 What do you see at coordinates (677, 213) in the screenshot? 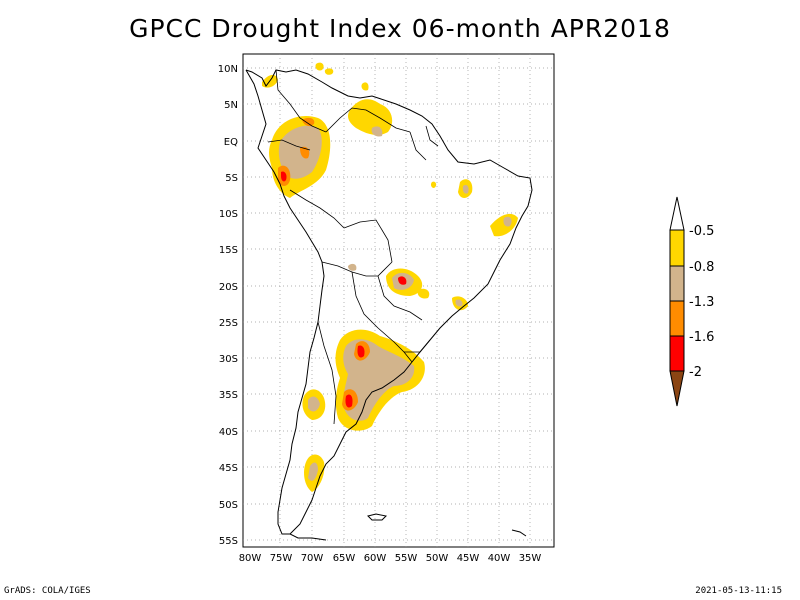
I see `colorbar-top-triangle` at bounding box center [677, 213].